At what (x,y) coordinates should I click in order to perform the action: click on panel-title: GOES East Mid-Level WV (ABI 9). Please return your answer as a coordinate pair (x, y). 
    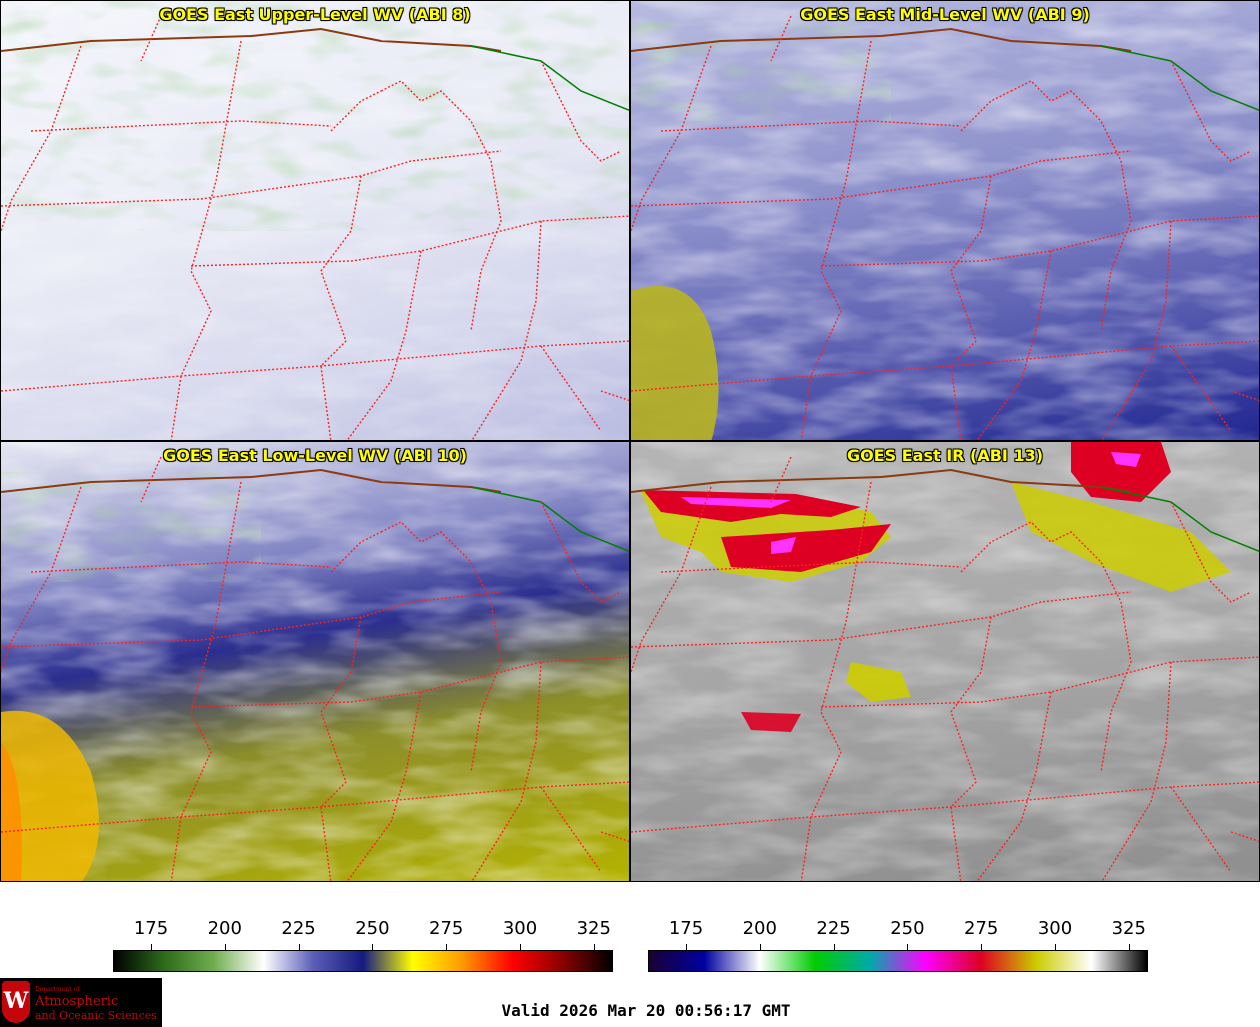
    Looking at the image, I should click on (945, 14).